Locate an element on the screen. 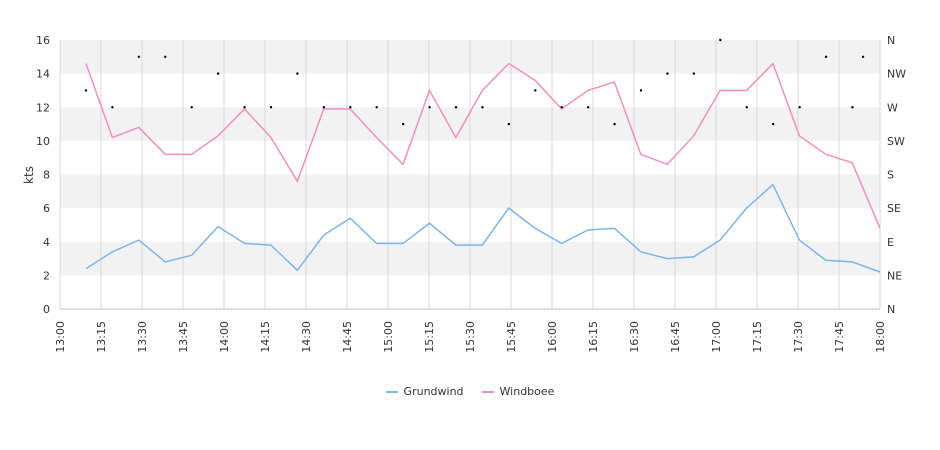 The image size is (940, 450). x-tick-label: 17:45 is located at coordinates (839, 337).